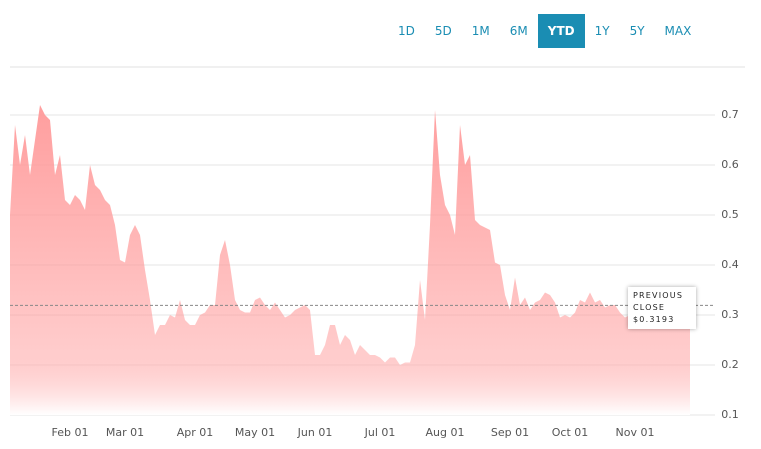 This screenshot has width=761, height=449. What do you see at coordinates (678, 31) in the screenshot?
I see `range-button: MAX` at bounding box center [678, 31].